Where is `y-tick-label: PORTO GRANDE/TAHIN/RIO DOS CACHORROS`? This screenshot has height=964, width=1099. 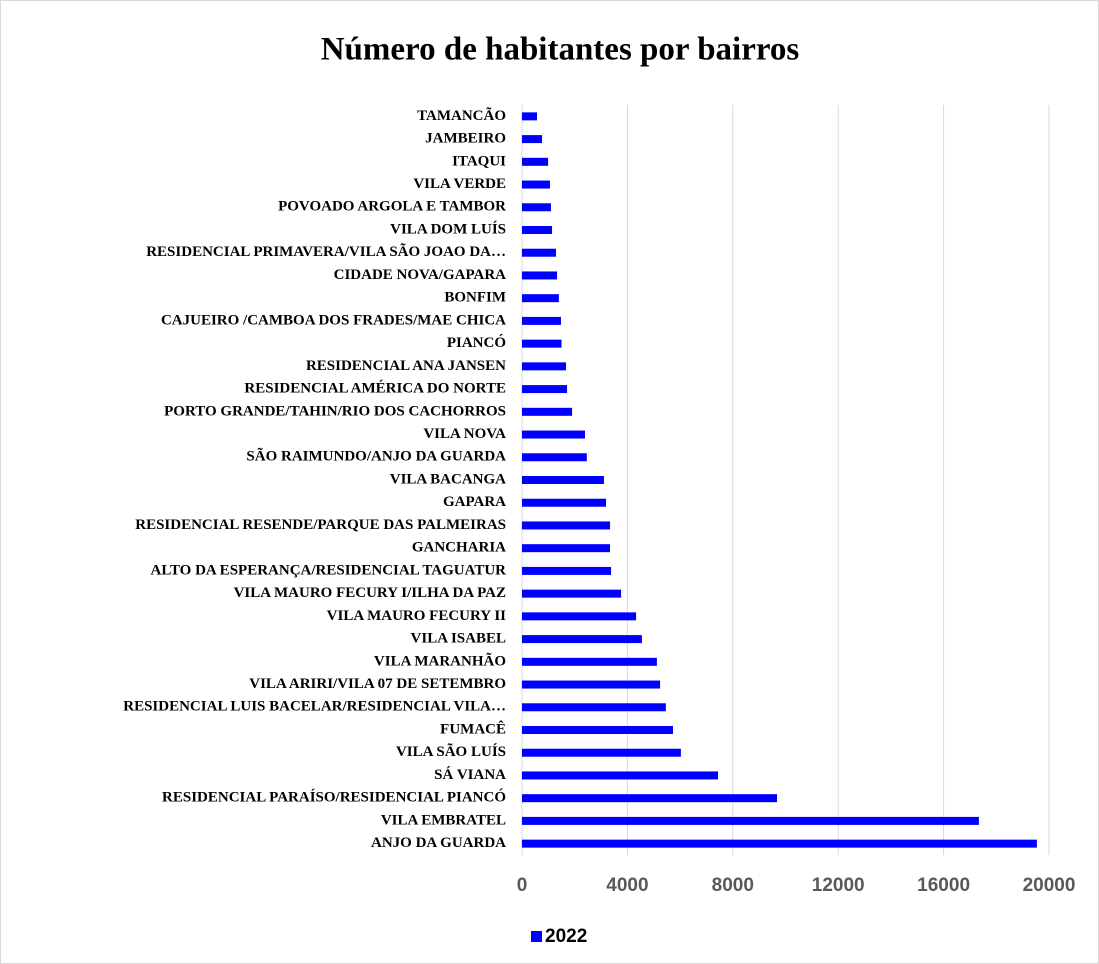 y-tick-label: PORTO GRANDE/TAHIN/RIO DOS CACHORROS is located at coordinates (335, 411).